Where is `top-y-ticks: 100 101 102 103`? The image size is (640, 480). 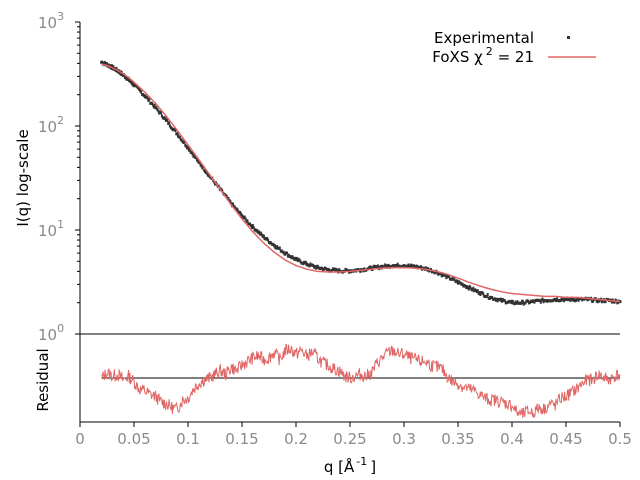 top-y-ticks: 100 101 102 103 is located at coordinates (59, 177).